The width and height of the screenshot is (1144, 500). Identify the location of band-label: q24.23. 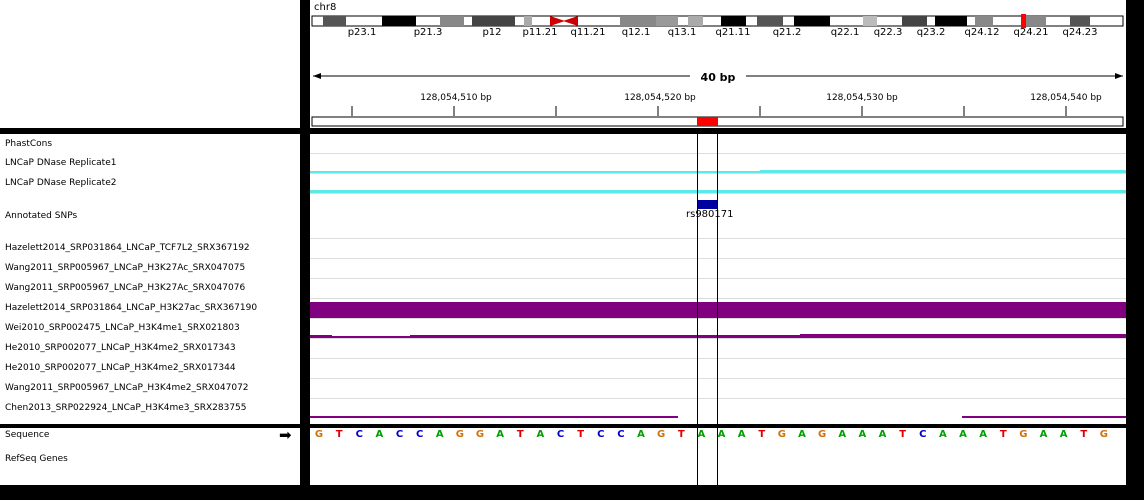
(1080, 32).